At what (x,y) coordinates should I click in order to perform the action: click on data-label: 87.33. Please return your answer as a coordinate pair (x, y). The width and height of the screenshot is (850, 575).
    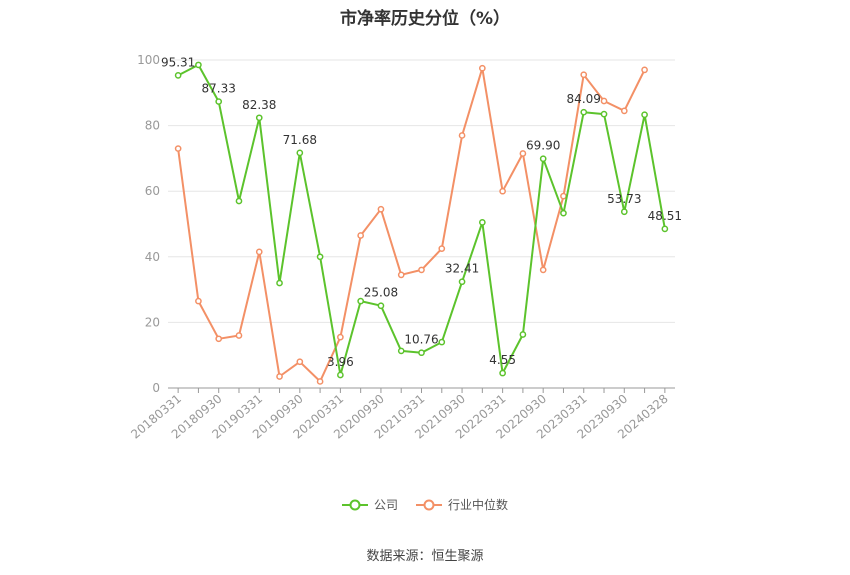
    Looking at the image, I should click on (219, 89).